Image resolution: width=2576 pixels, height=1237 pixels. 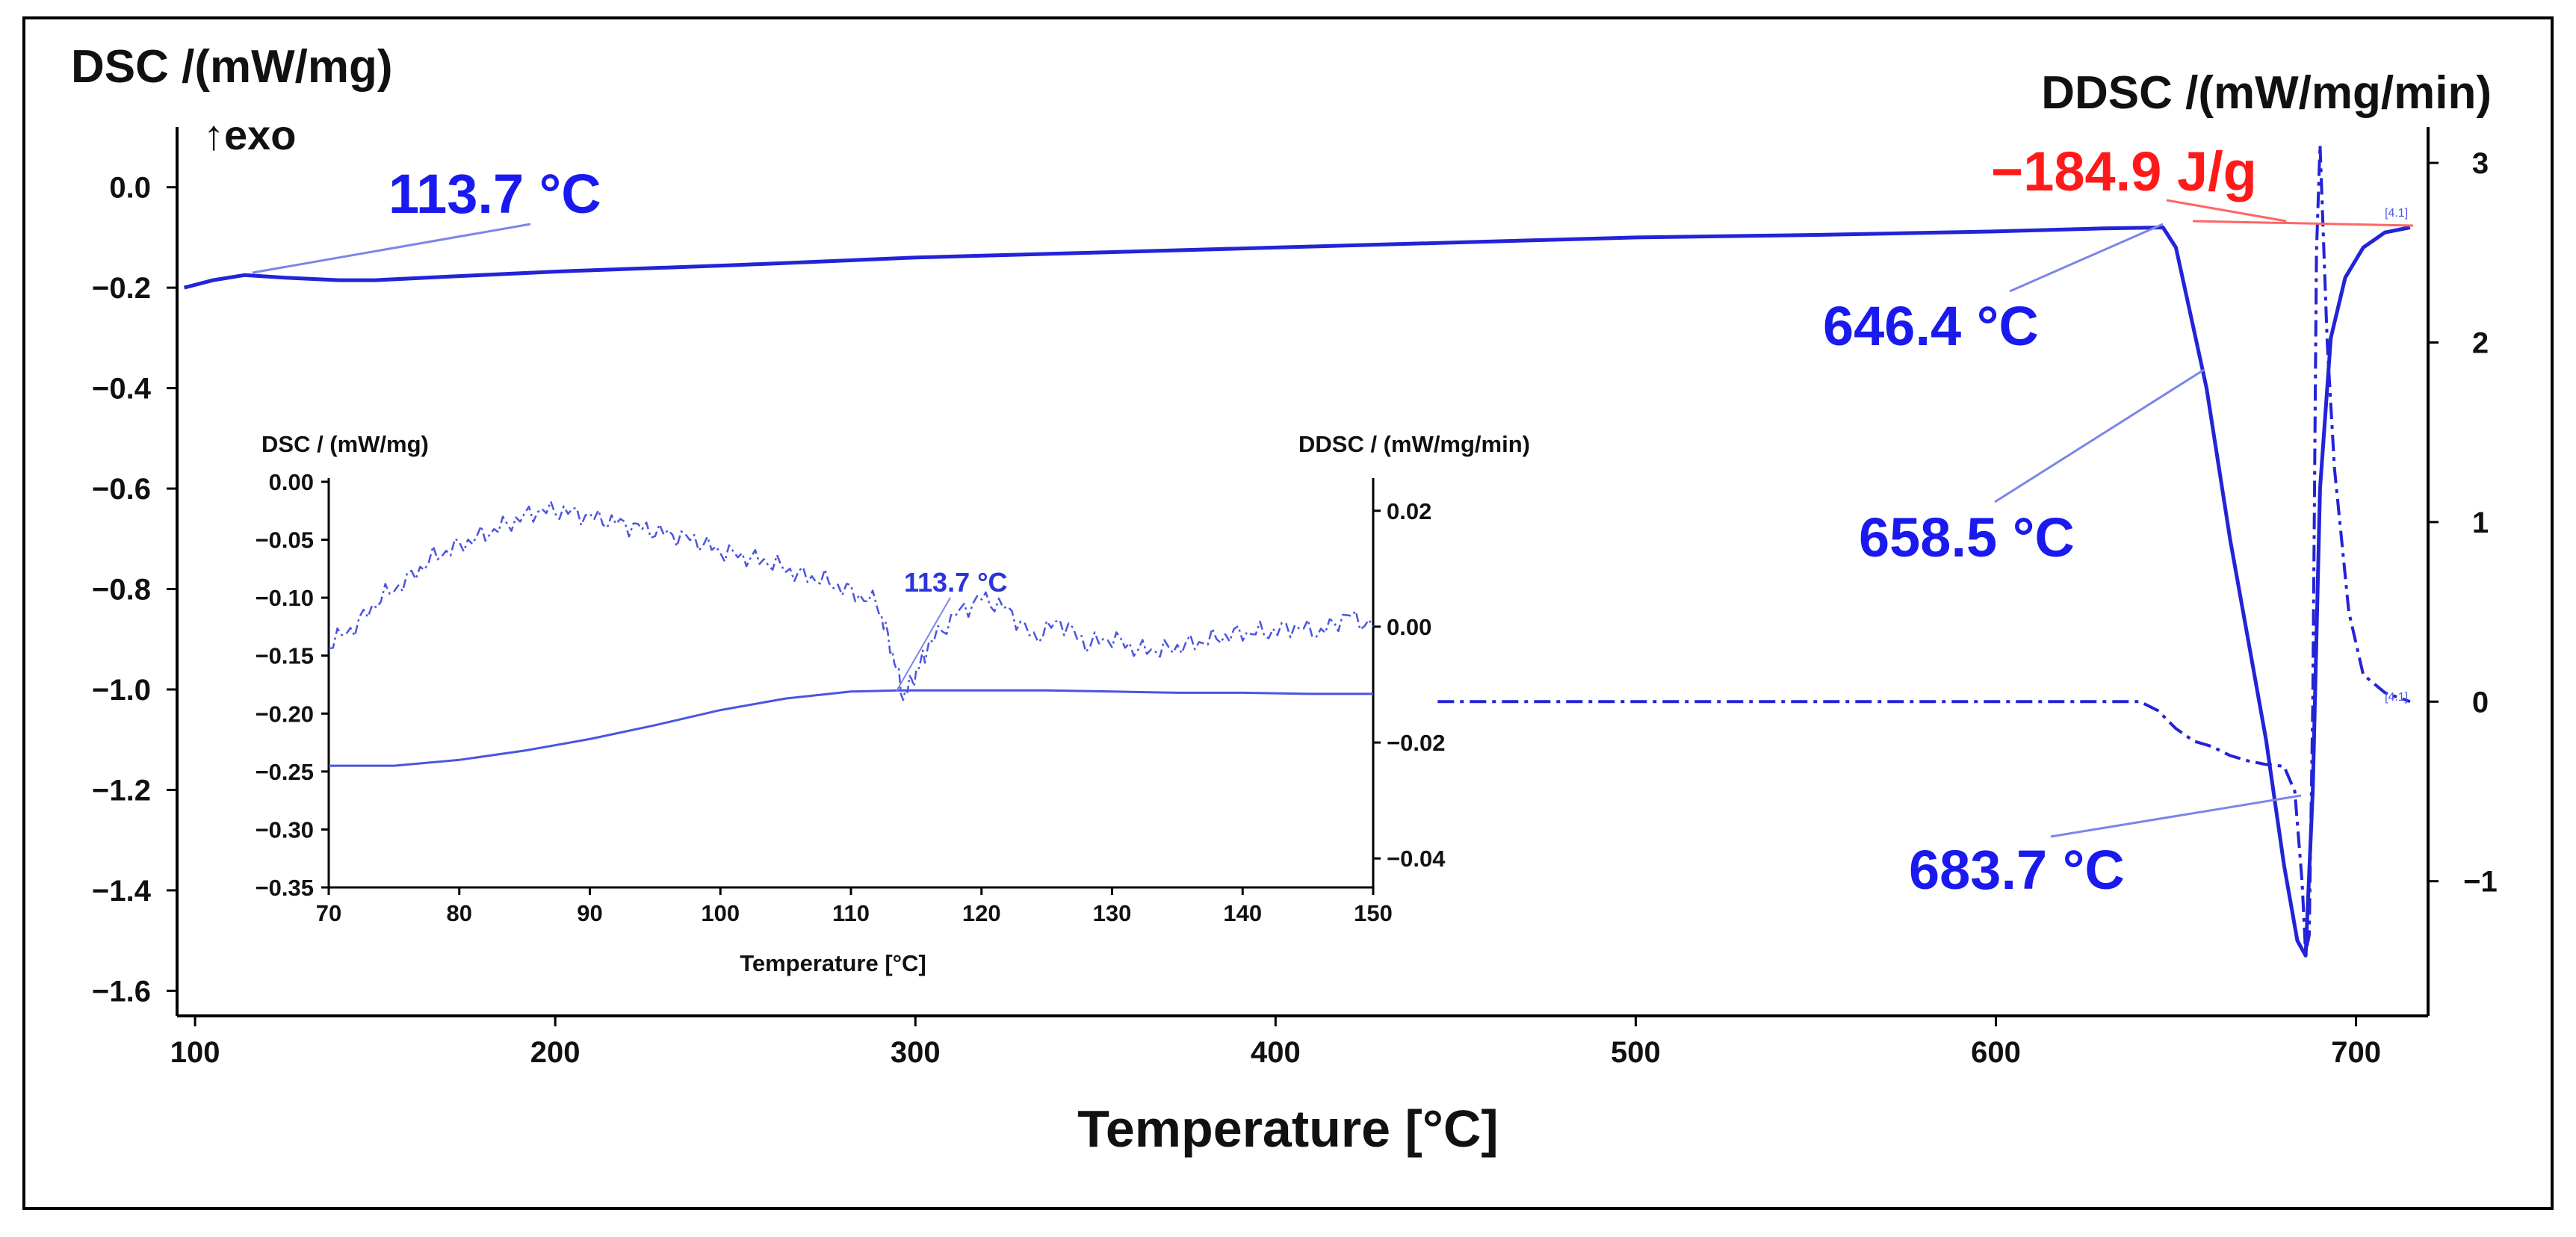 What do you see at coordinates (2396, 697) in the screenshot?
I see `peak-marker-bottom: [4.1]` at bounding box center [2396, 697].